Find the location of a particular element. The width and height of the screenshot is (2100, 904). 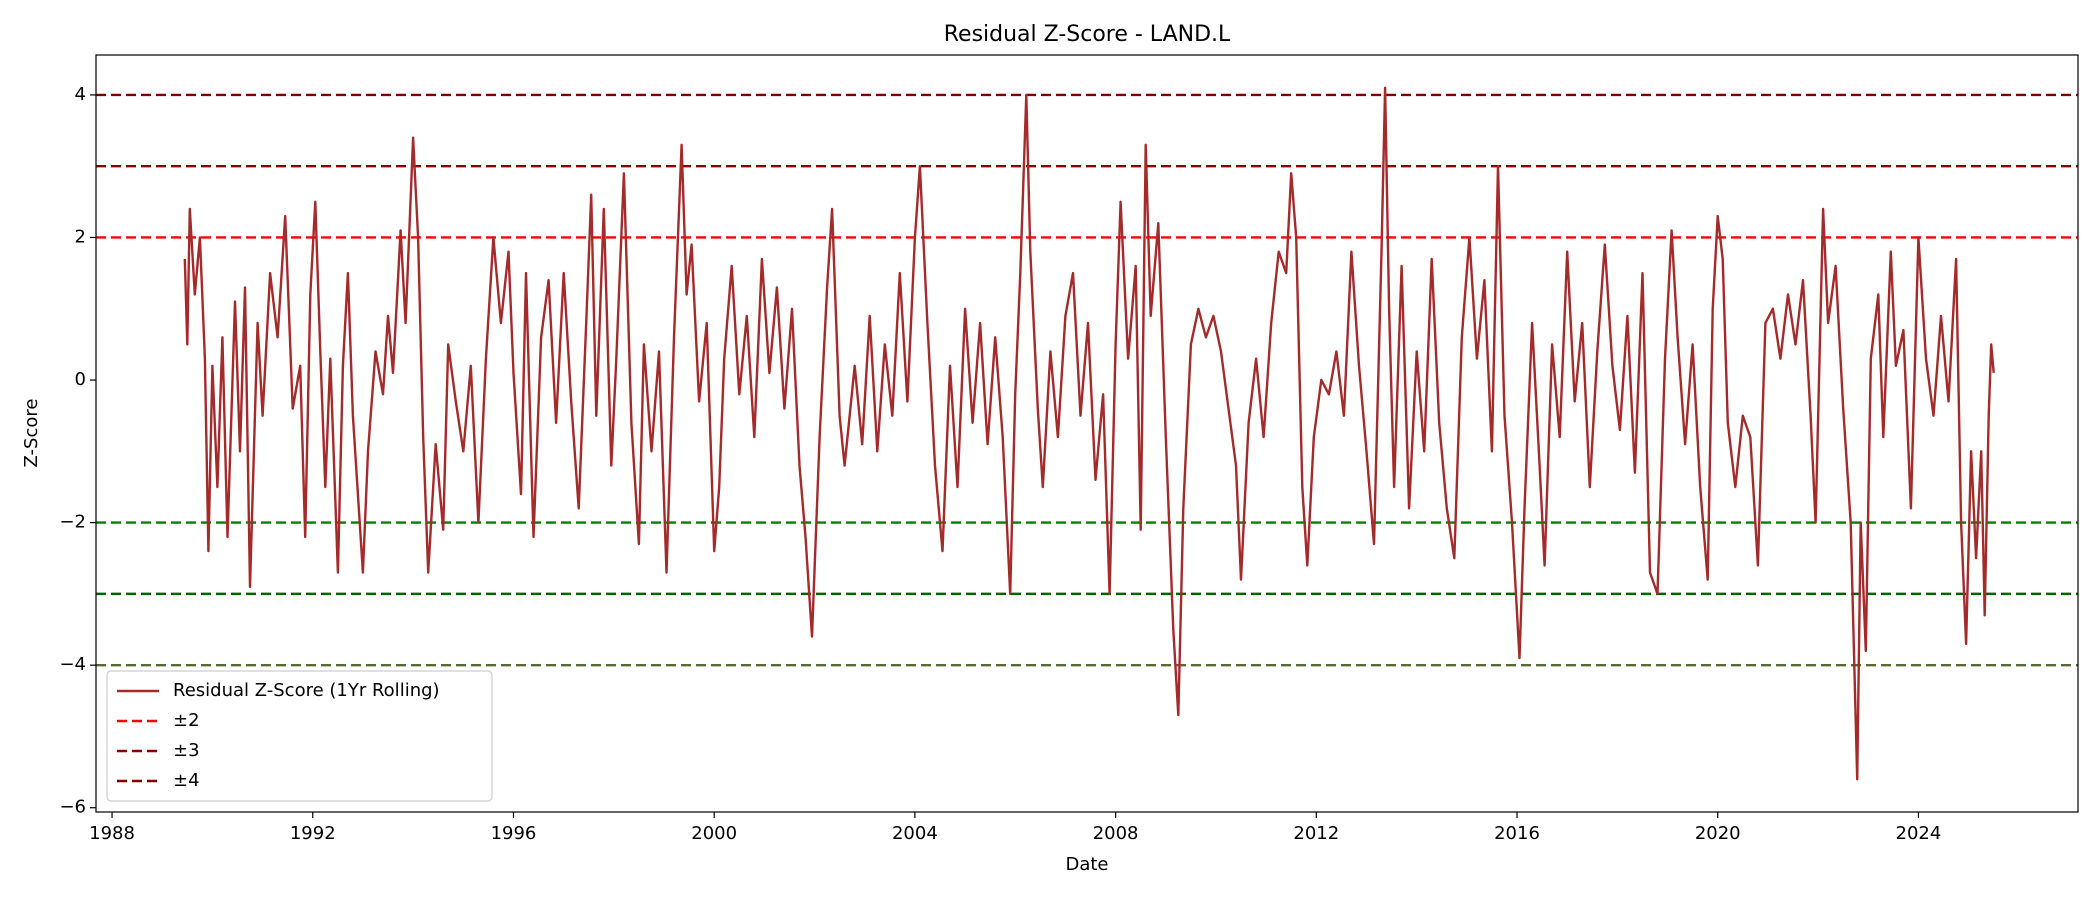

x-tick-label: 2020 is located at coordinates (1718, 833).